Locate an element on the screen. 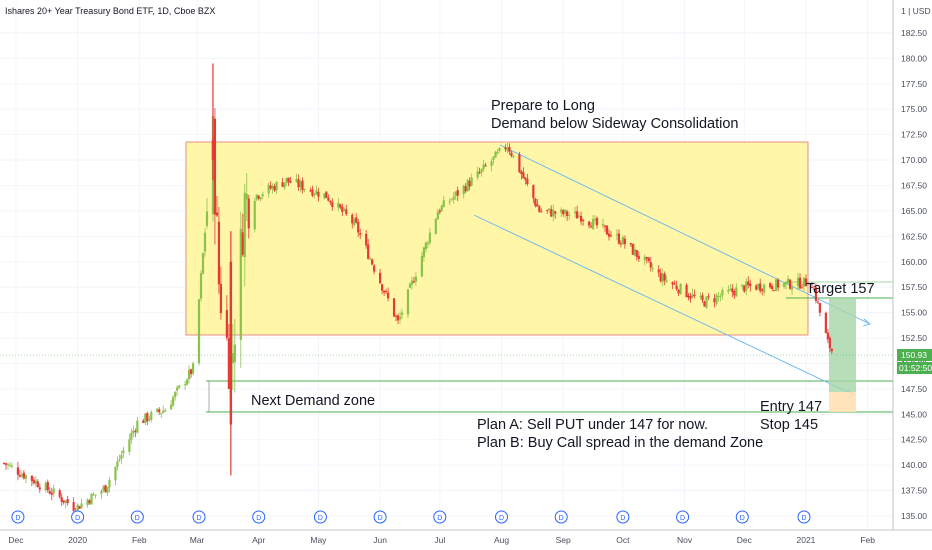  dividend-marker-label: D is located at coordinates (137, 518).